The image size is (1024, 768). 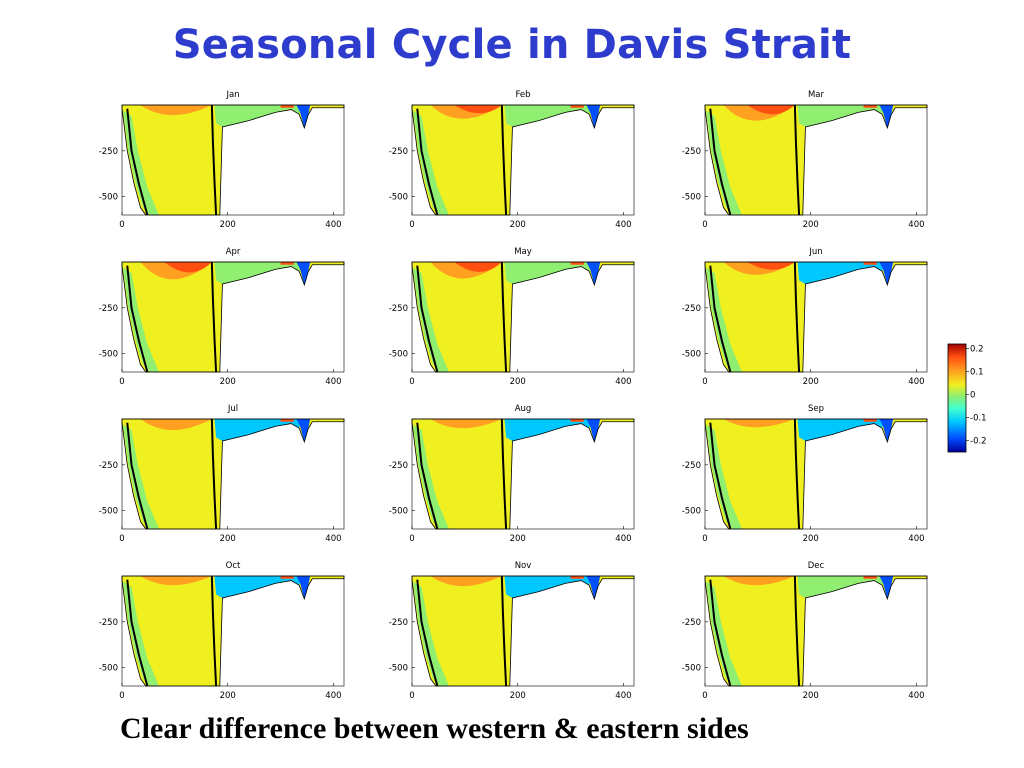 I want to click on panel-title: Dec, so click(x=816, y=566).